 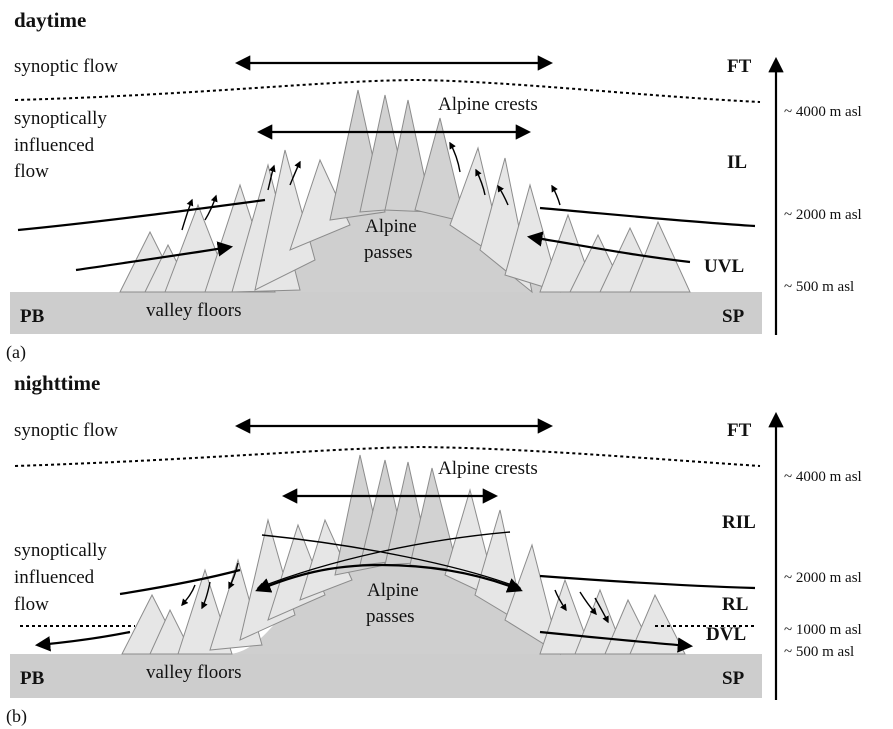 I want to click on upvalley-flow-right, so click(x=608, y=247).